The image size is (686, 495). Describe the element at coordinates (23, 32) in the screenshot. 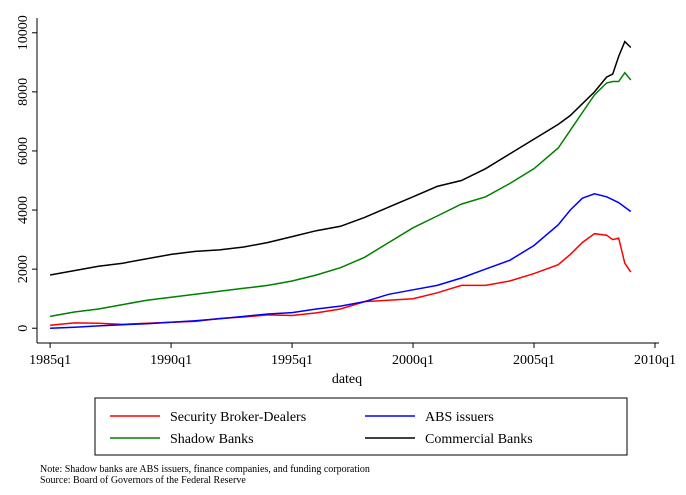

I see `y-tick-label: 10000` at that location.